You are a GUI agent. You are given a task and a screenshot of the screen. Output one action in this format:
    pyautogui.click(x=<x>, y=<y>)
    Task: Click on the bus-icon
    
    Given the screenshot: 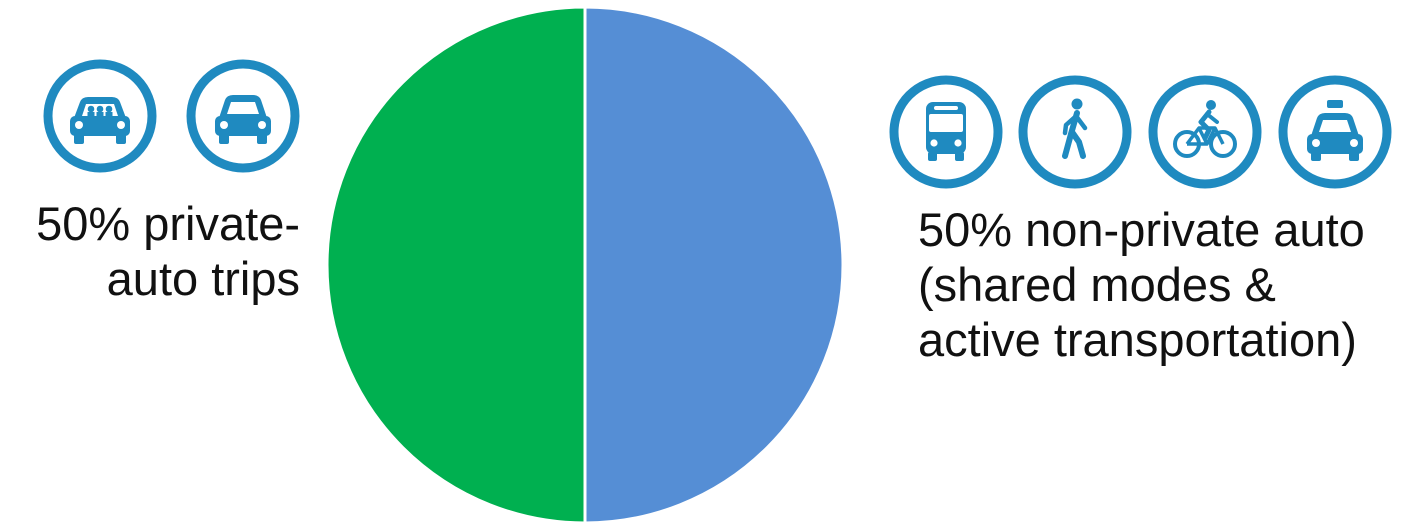 What is the action you would take?
    pyautogui.click(x=946, y=132)
    